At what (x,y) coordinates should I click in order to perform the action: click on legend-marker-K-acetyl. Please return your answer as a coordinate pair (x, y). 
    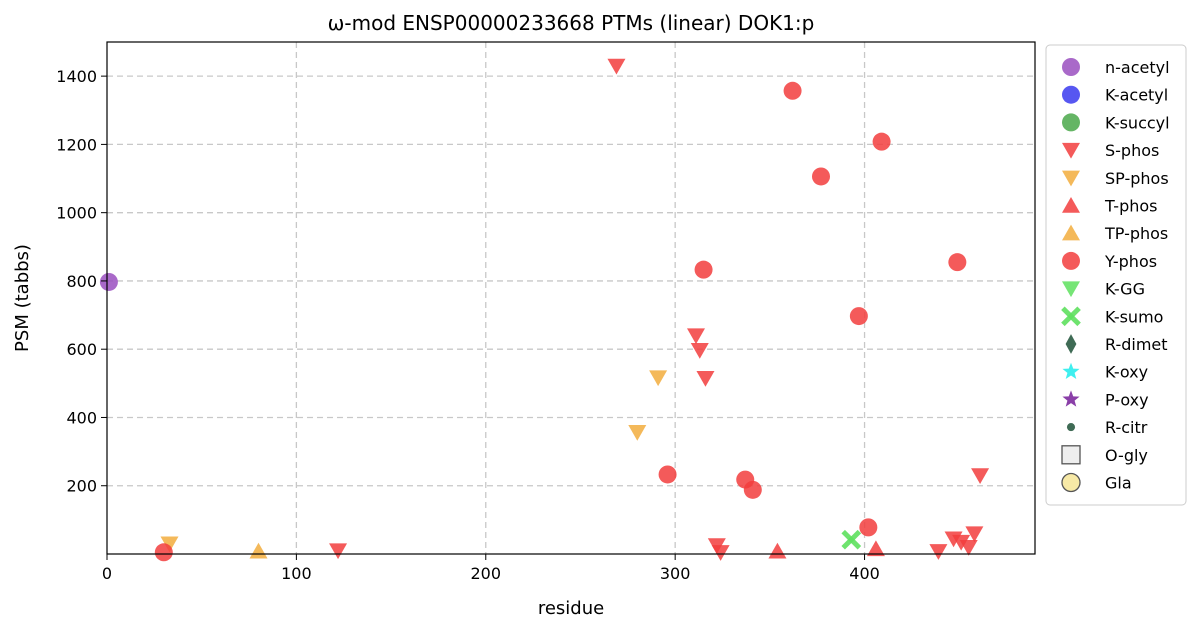
    Looking at the image, I should click on (1071, 94).